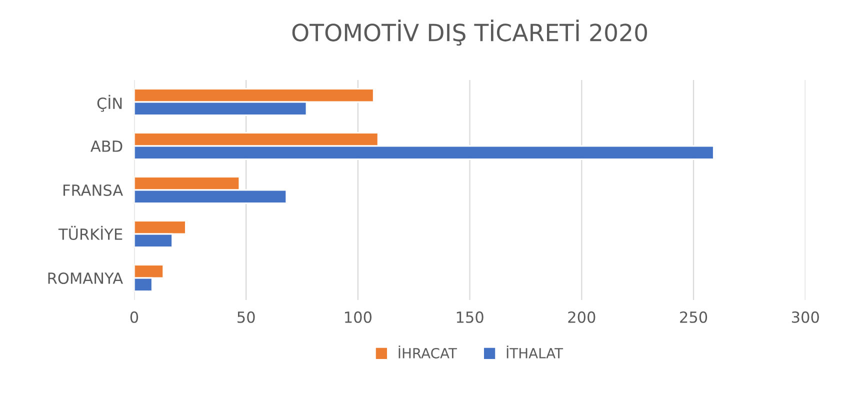 The height and width of the screenshot is (400, 866). Describe the element at coordinates (93, 190) in the screenshot. I see `y-tick-label: FRANSA` at that location.